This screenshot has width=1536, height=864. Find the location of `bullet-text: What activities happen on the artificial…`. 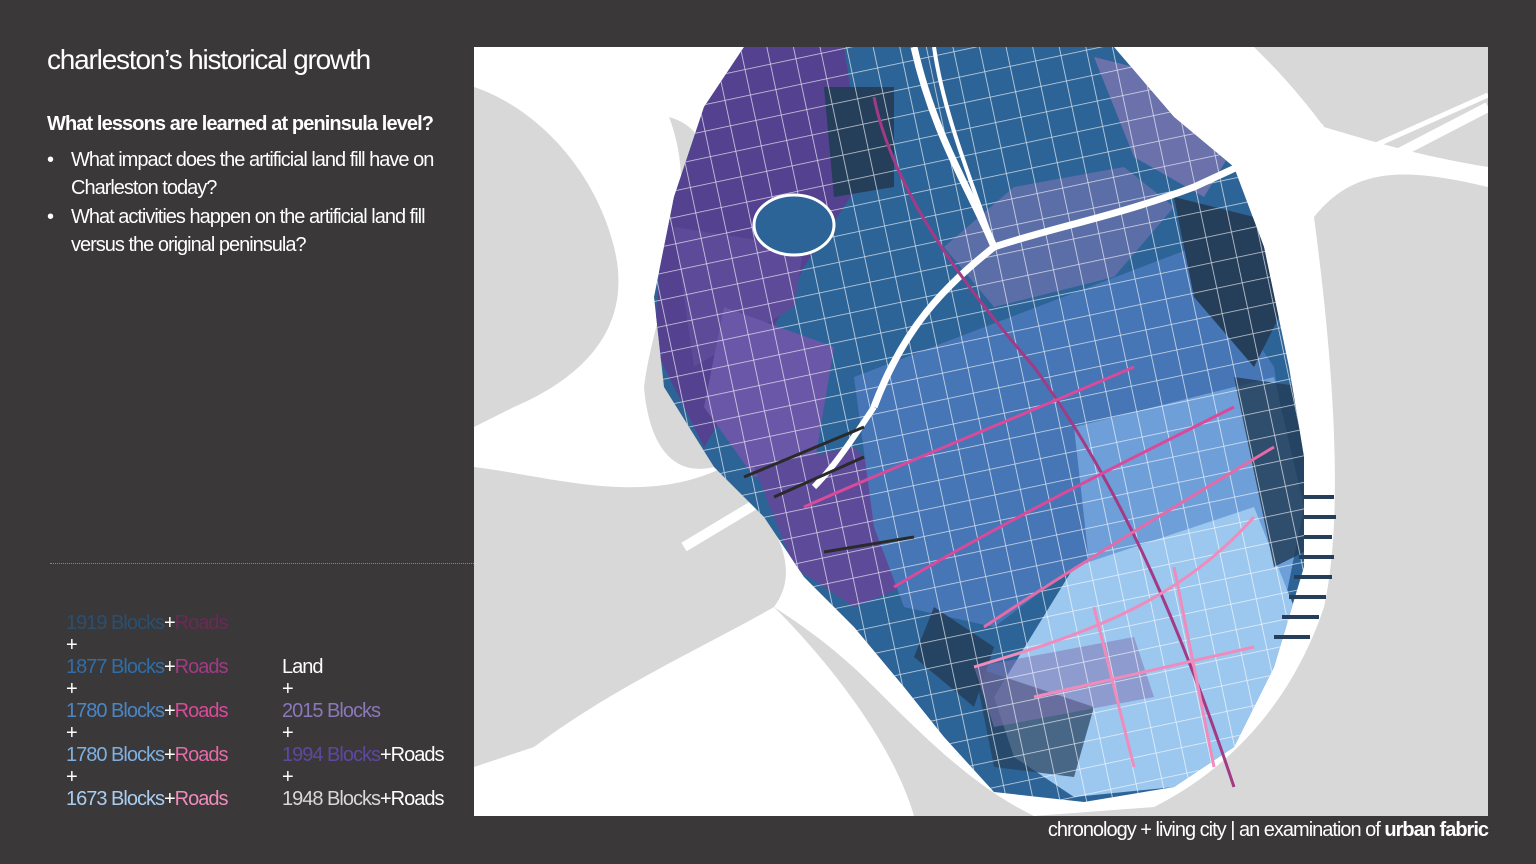

bullet-text: What activities happen on the artificial… is located at coordinates (248, 231).